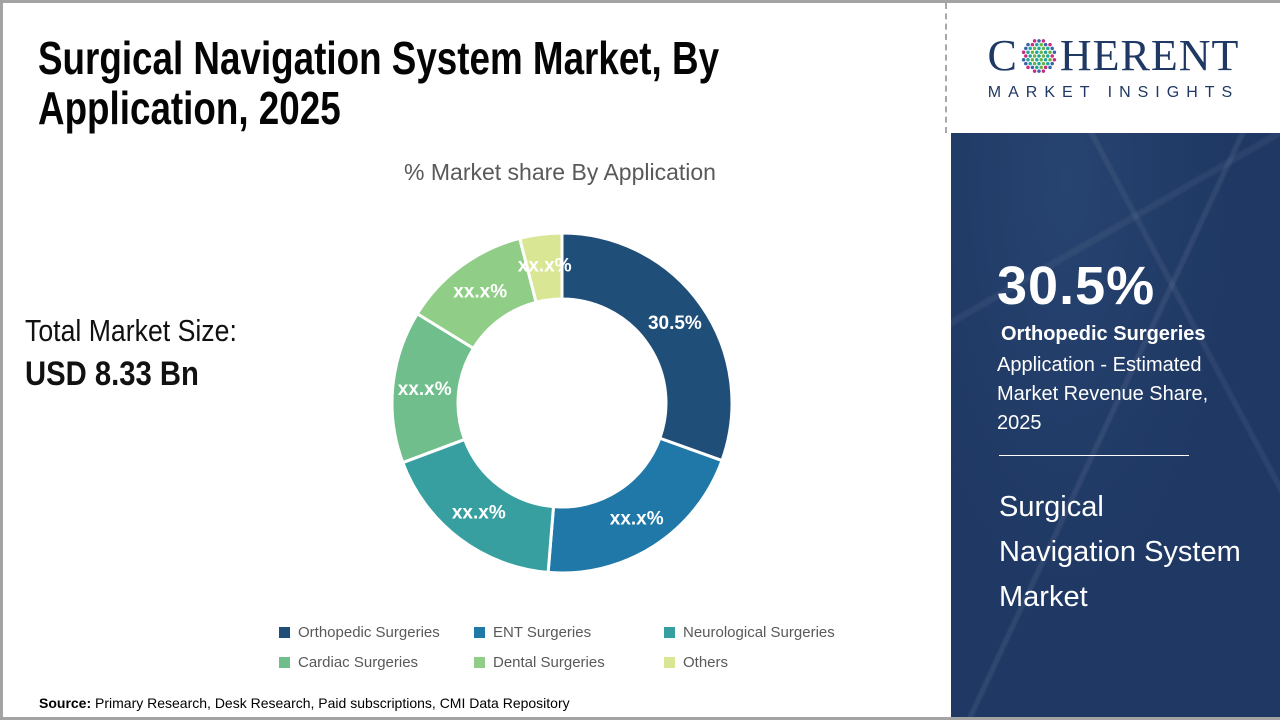 This screenshot has height=720, width=1280. I want to click on logo-suffix: HERENT, so click(1149, 55).